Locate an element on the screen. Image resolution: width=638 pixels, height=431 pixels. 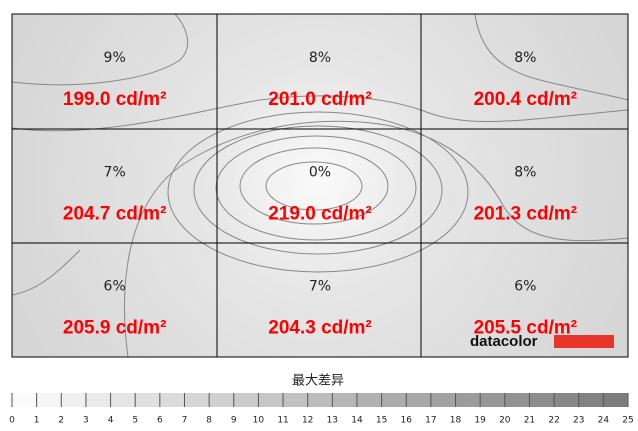
scale-tick-label: 21 is located at coordinates (529, 421).